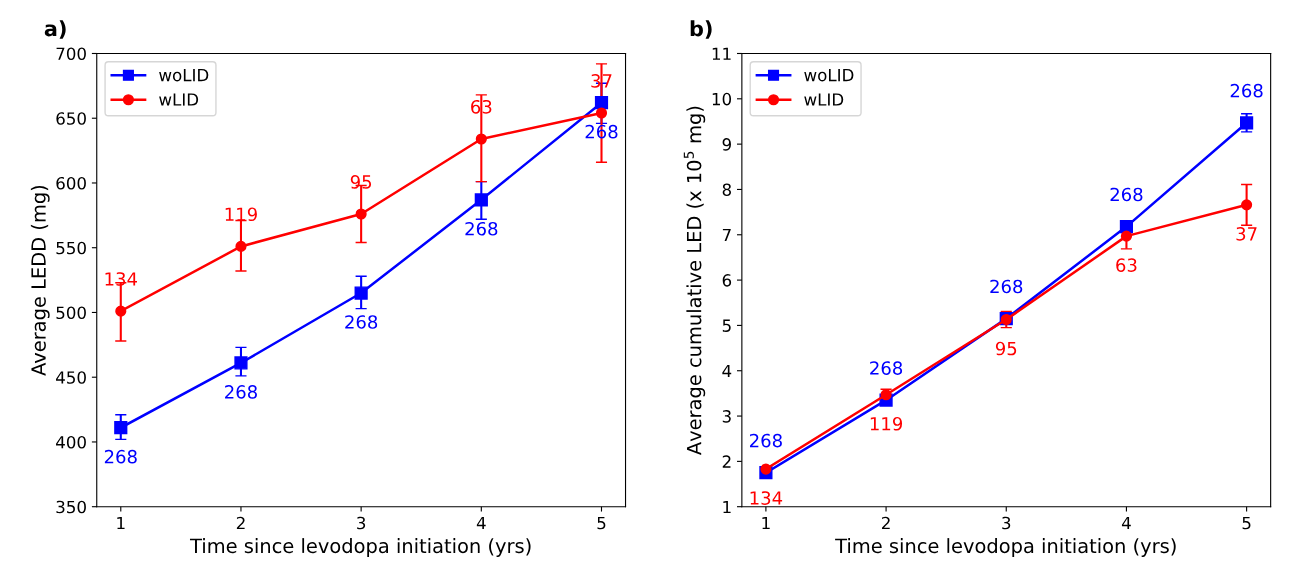  I want to click on y-tick-label: 700, so click(71, 54).